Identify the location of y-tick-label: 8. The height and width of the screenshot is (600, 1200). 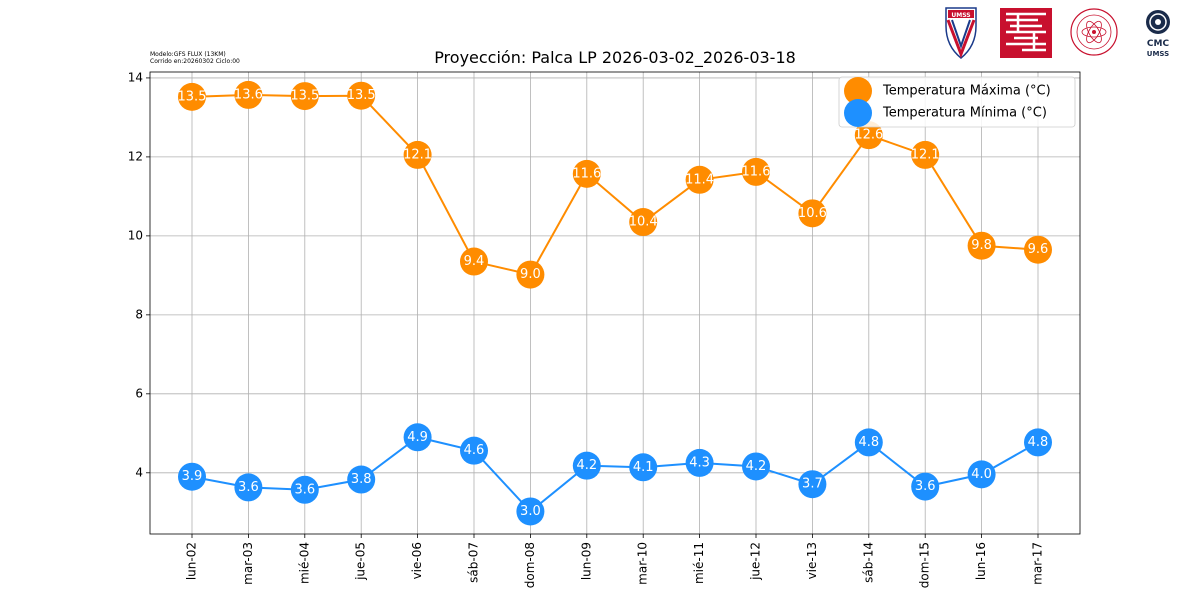
(139, 314).